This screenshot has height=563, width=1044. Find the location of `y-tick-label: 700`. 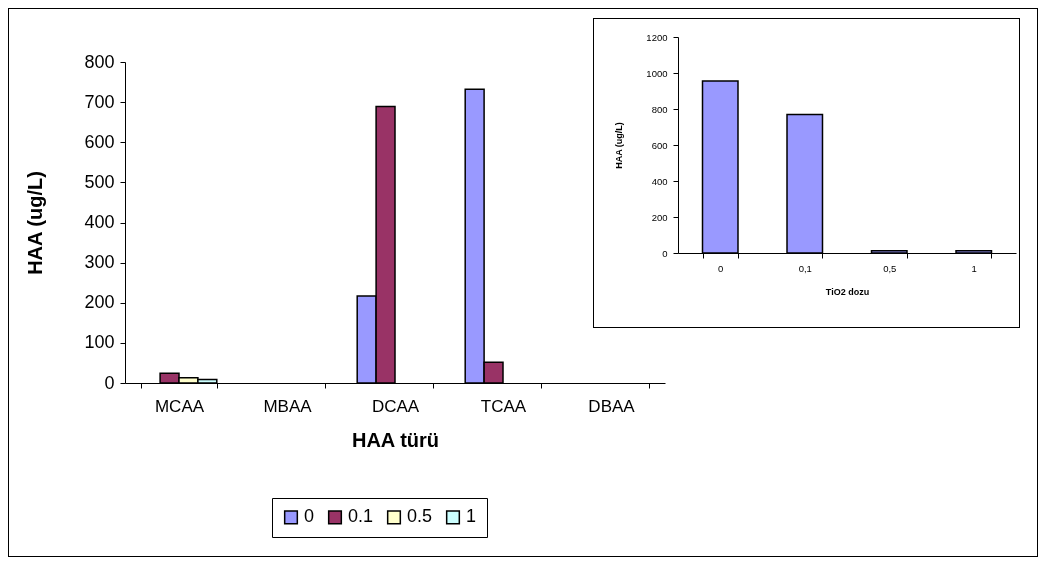

y-tick-label: 700 is located at coordinates (99, 101).